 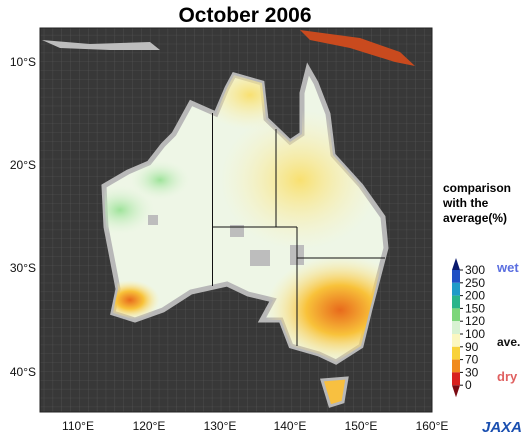 What do you see at coordinates (334, 392) in the screenshot?
I see `tasmania` at bounding box center [334, 392].